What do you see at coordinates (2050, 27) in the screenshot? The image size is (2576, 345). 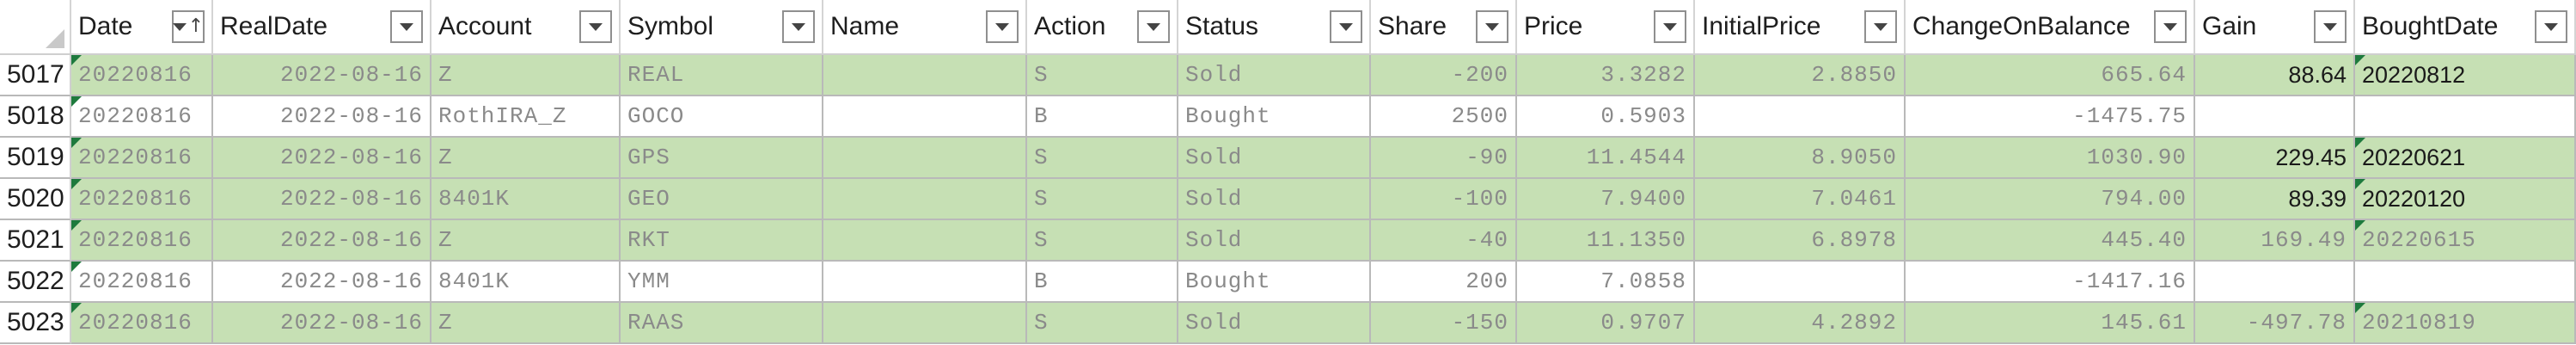 I see `header-changeonbalance: ChangeOnBalance` at bounding box center [2050, 27].